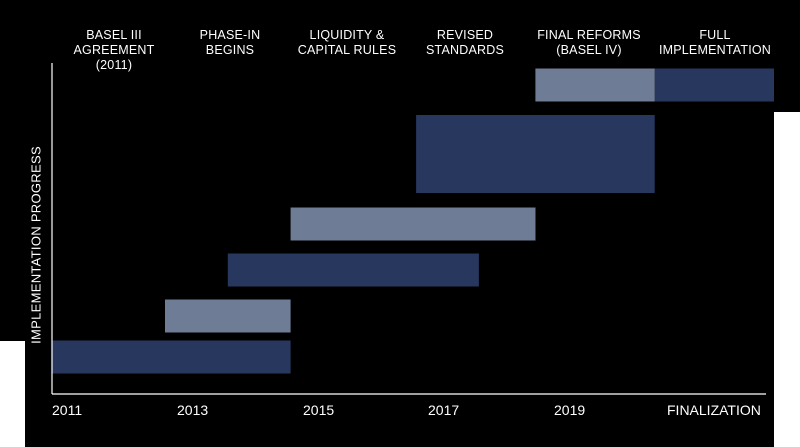 The width and height of the screenshot is (800, 447). I want to click on phase-label-1: BASEL III AGREEMENT (2011), so click(114, 50).